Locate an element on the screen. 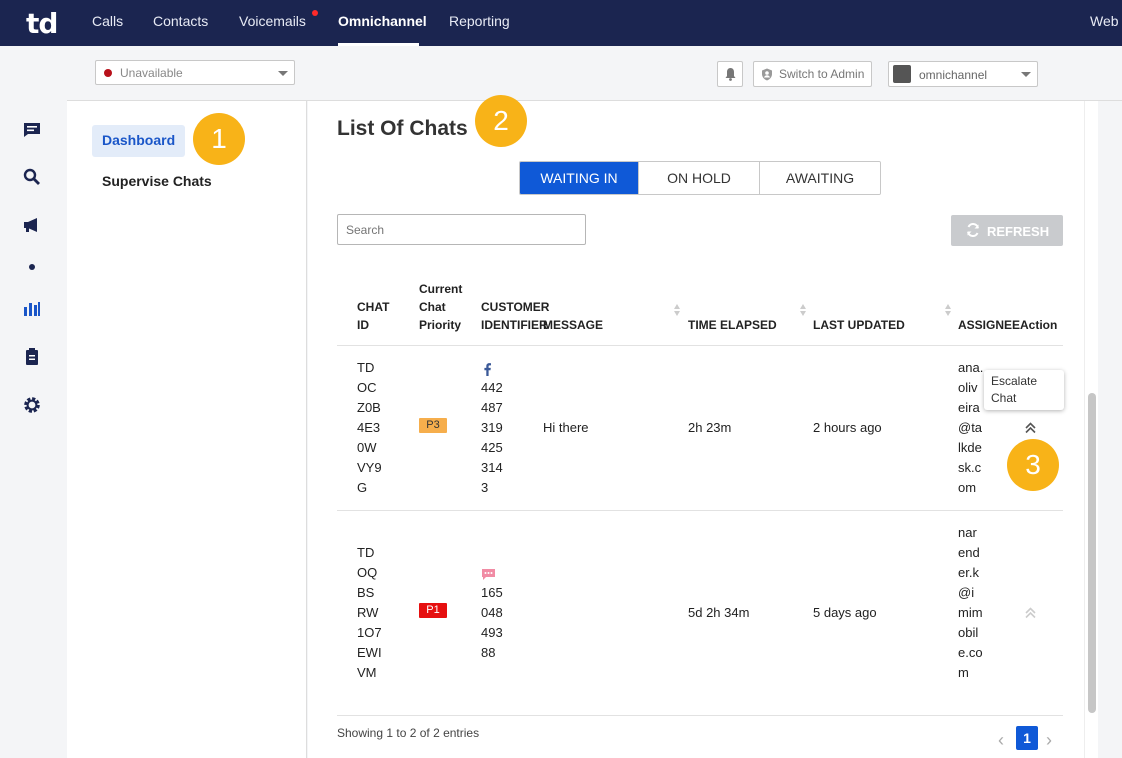 The image size is (1122, 758). facebook-icon is located at coordinates (487, 372).